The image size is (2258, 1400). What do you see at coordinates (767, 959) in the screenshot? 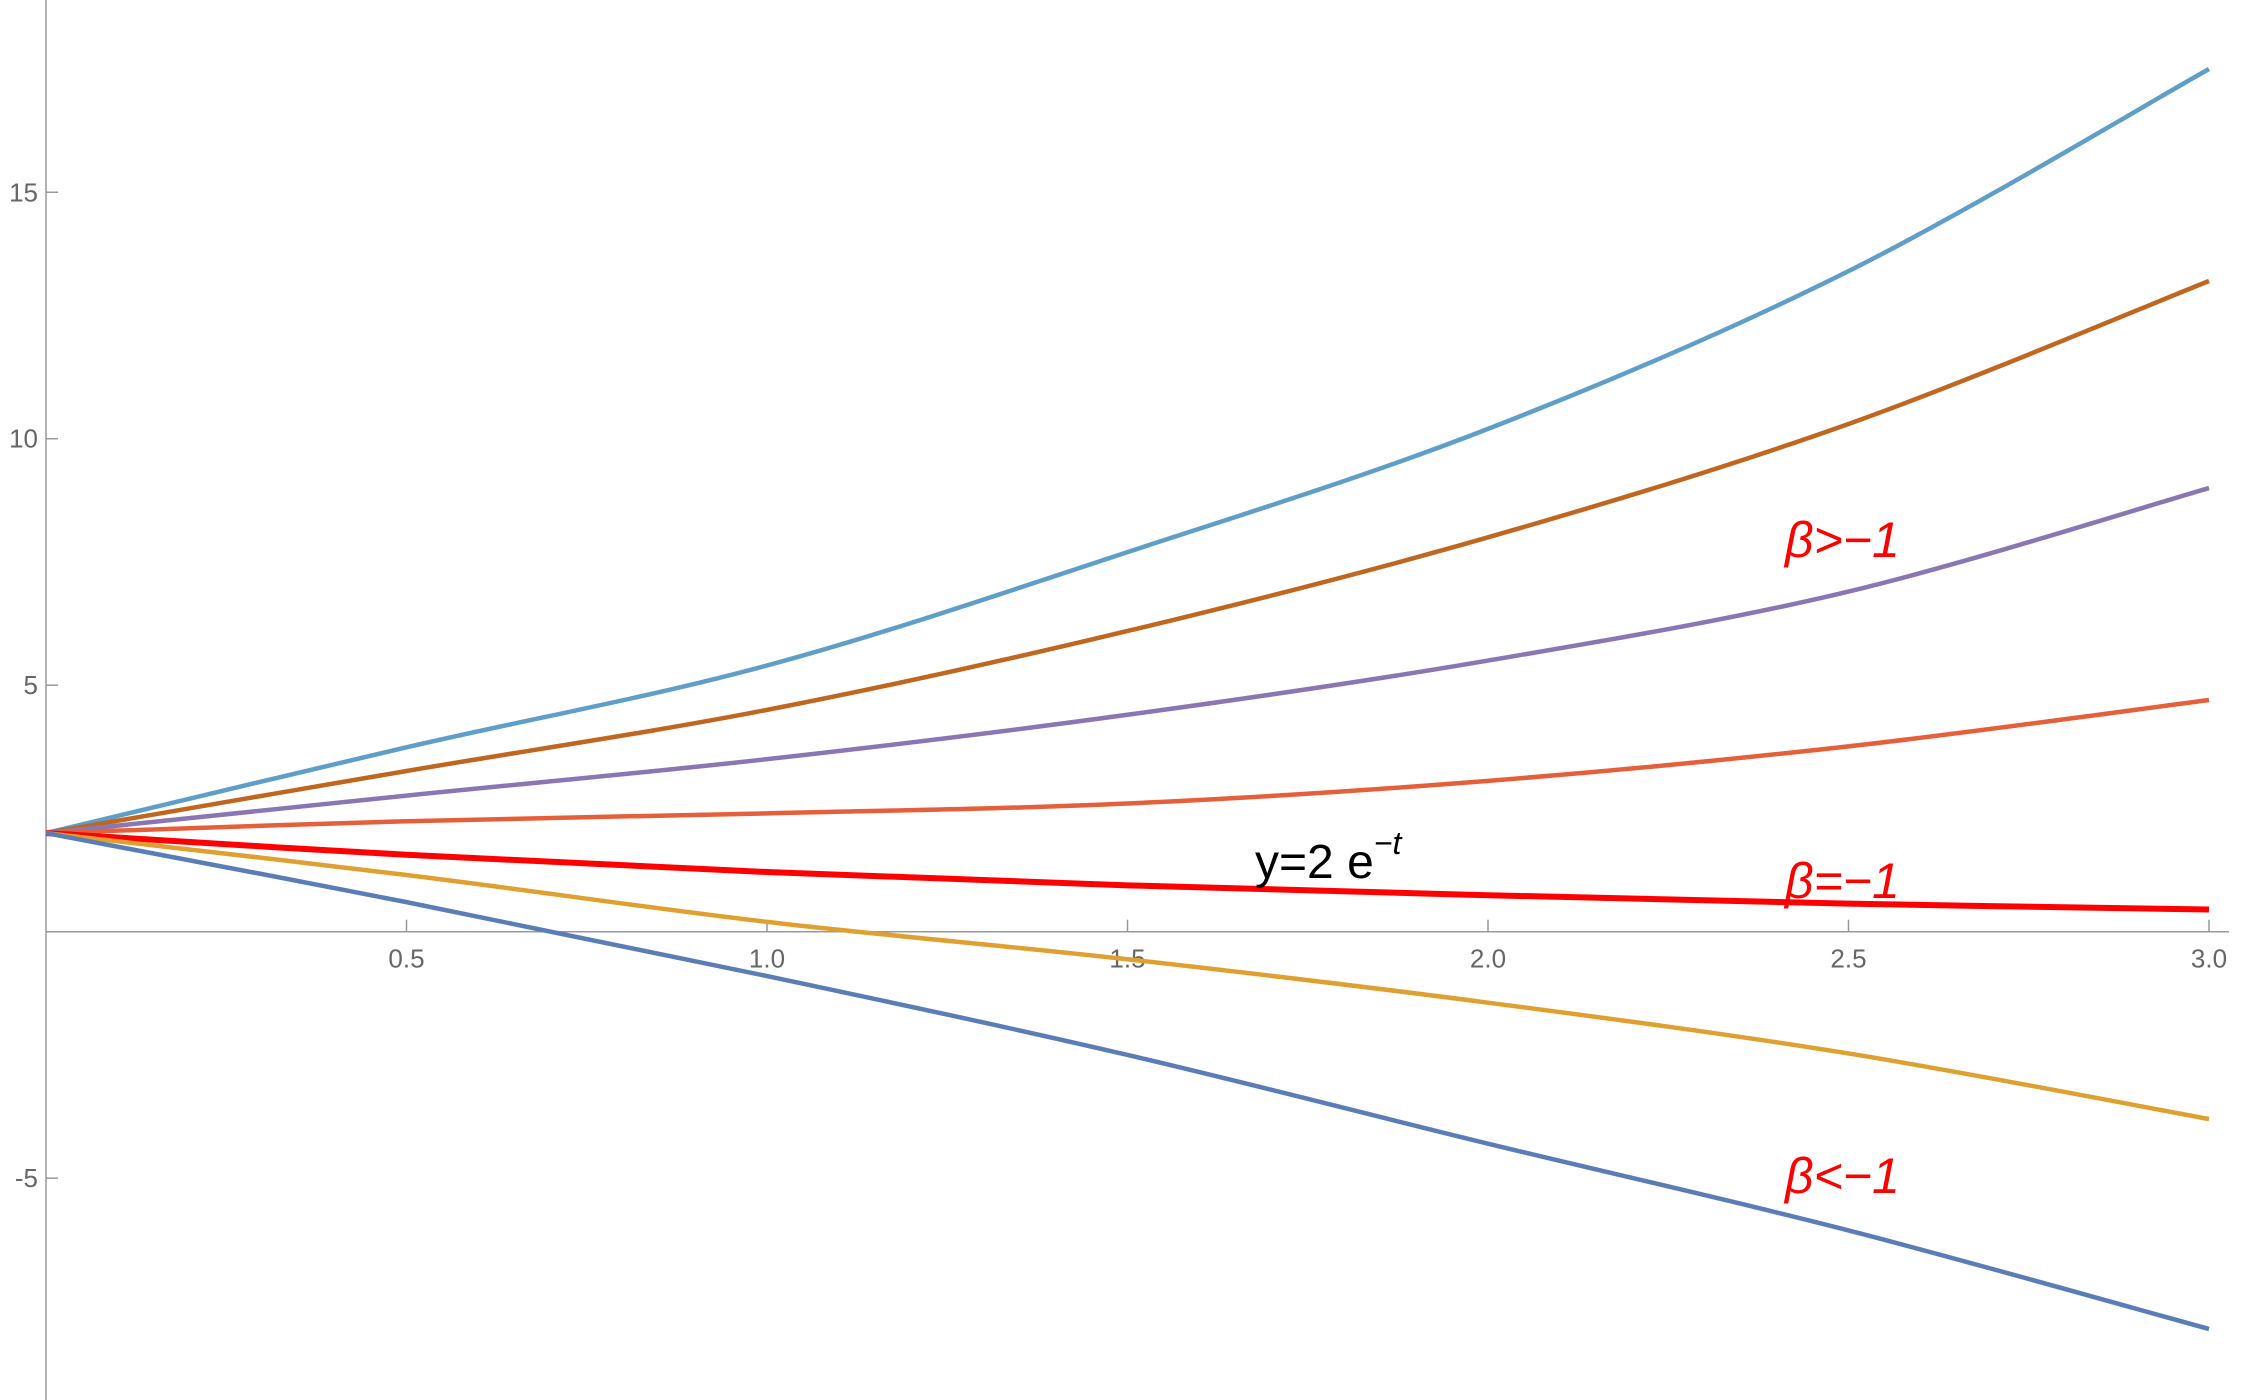
I see `x-tick-label: 1.0` at bounding box center [767, 959].